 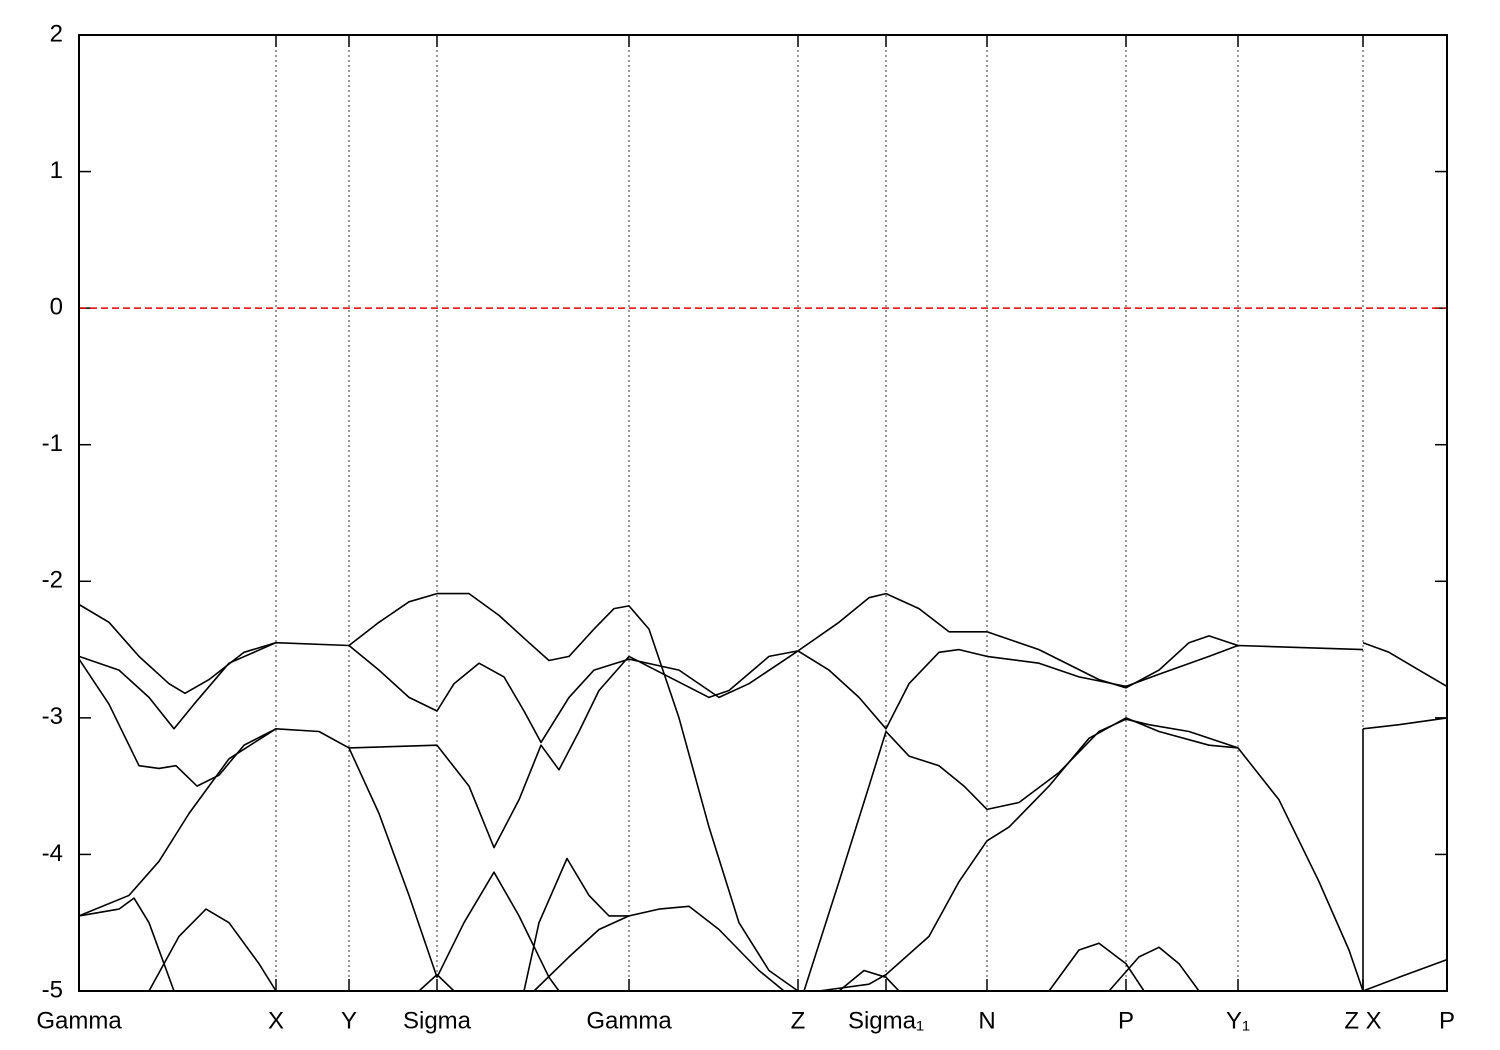 I want to click on x-tick-label: Z X, so click(x=1362, y=1020).